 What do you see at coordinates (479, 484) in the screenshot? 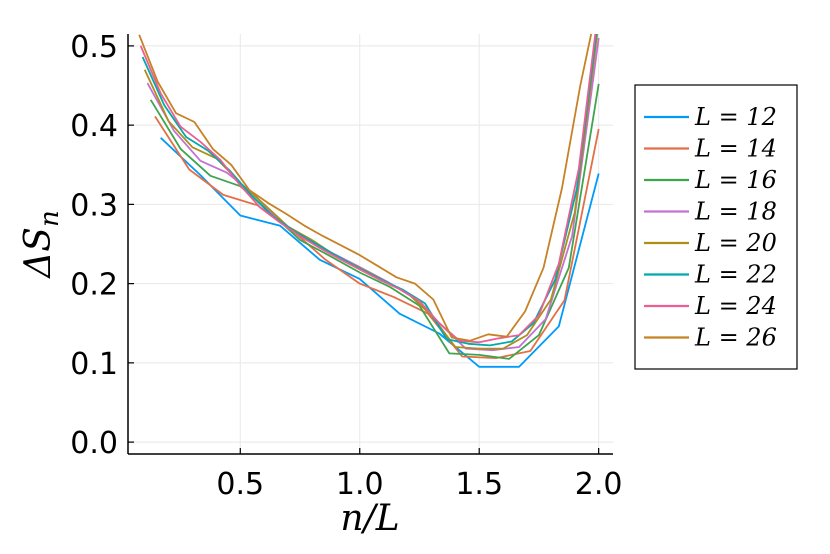
I see `x-tick-label-2: 1.5` at bounding box center [479, 484].